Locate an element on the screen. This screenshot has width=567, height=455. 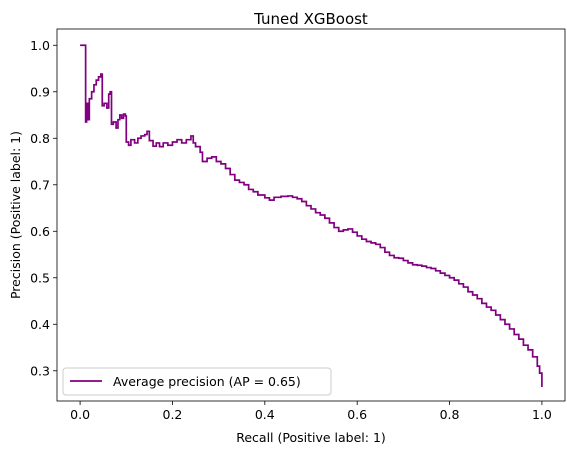
y-tick-label: 0.6 is located at coordinates (40, 231).